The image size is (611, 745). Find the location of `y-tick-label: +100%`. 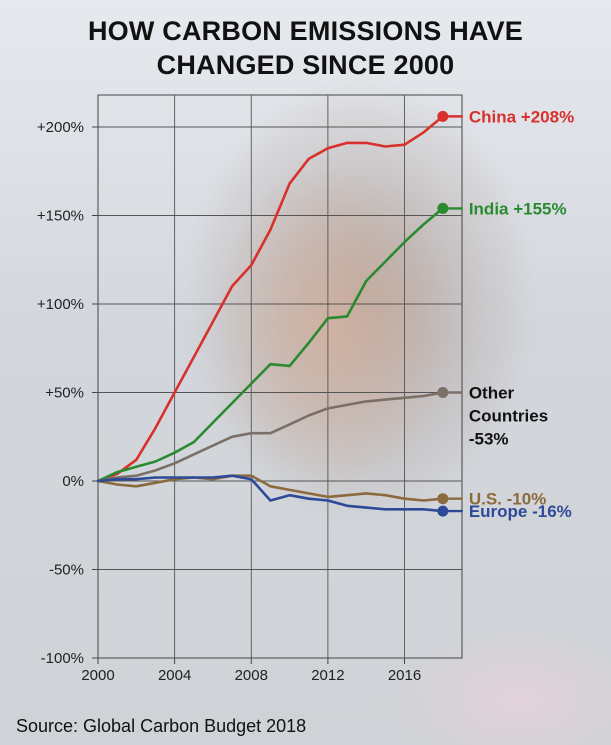

y-tick-label: +100% is located at coordinates (60, 304).